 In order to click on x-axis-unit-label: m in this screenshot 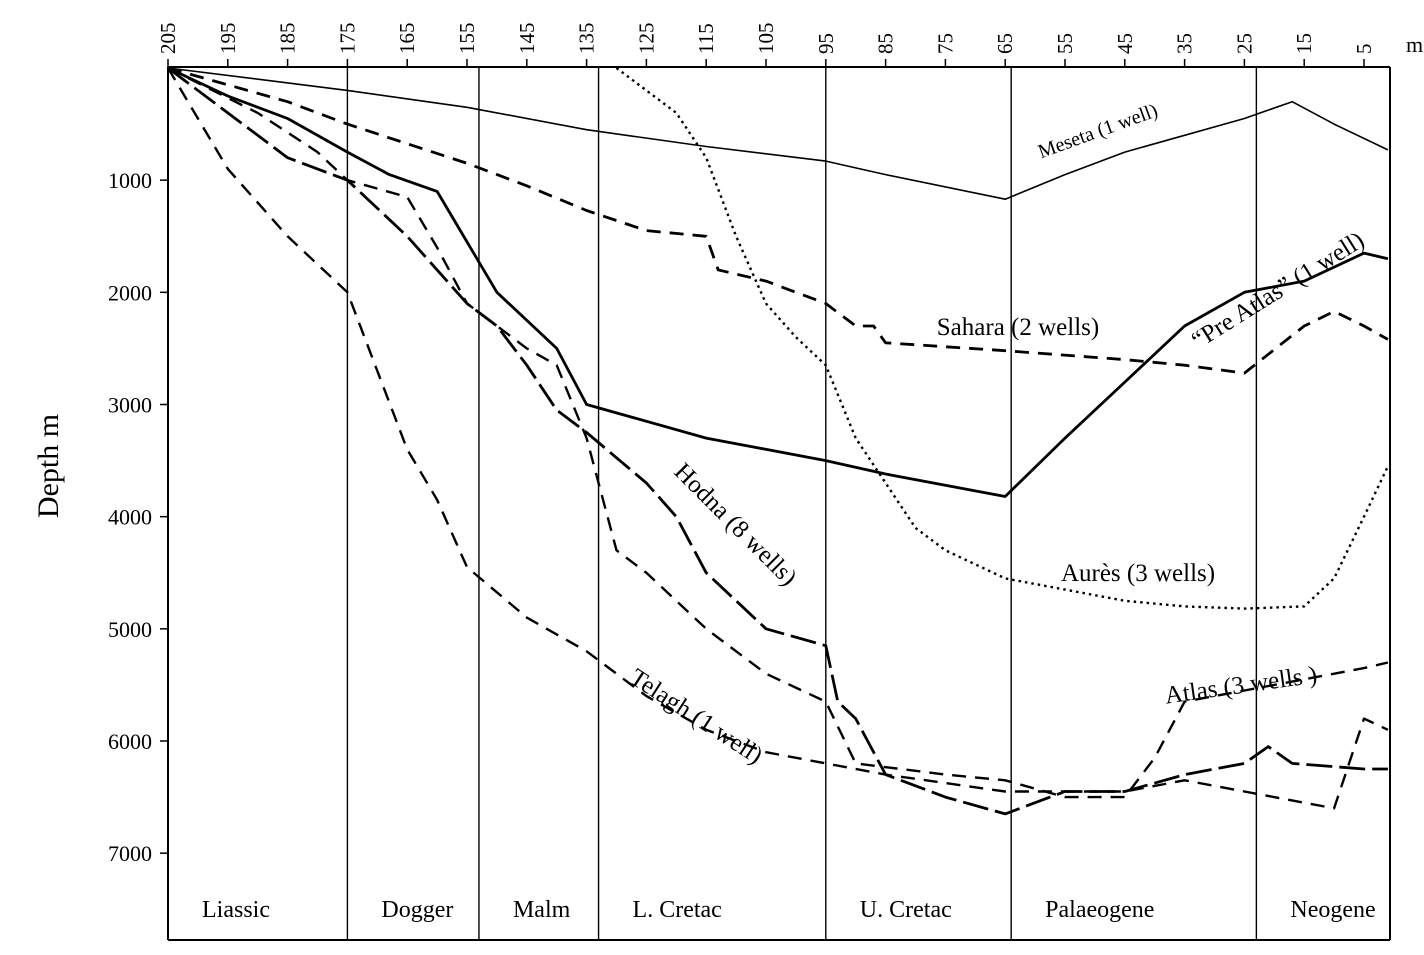, I will do `click(1414, 44)`.